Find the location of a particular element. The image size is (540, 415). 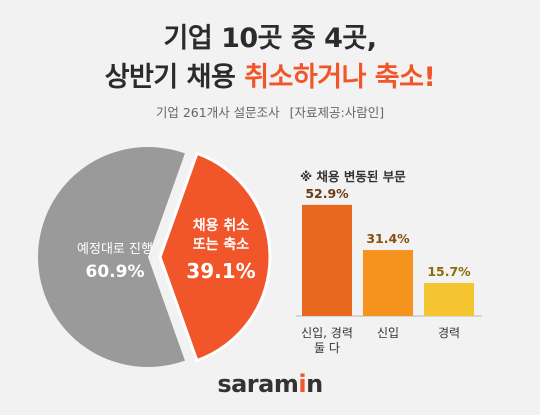

bar-value-label-3: 15.7% is located at coordinates (449, 272).